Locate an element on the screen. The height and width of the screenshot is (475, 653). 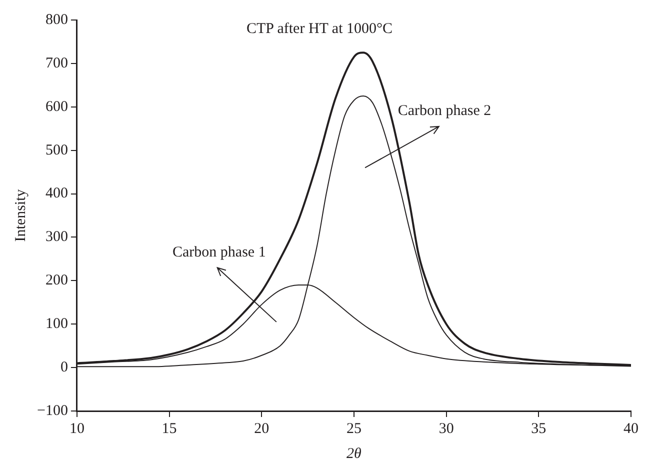
y-tick-label: 400 is located at coordinates (56, 194).